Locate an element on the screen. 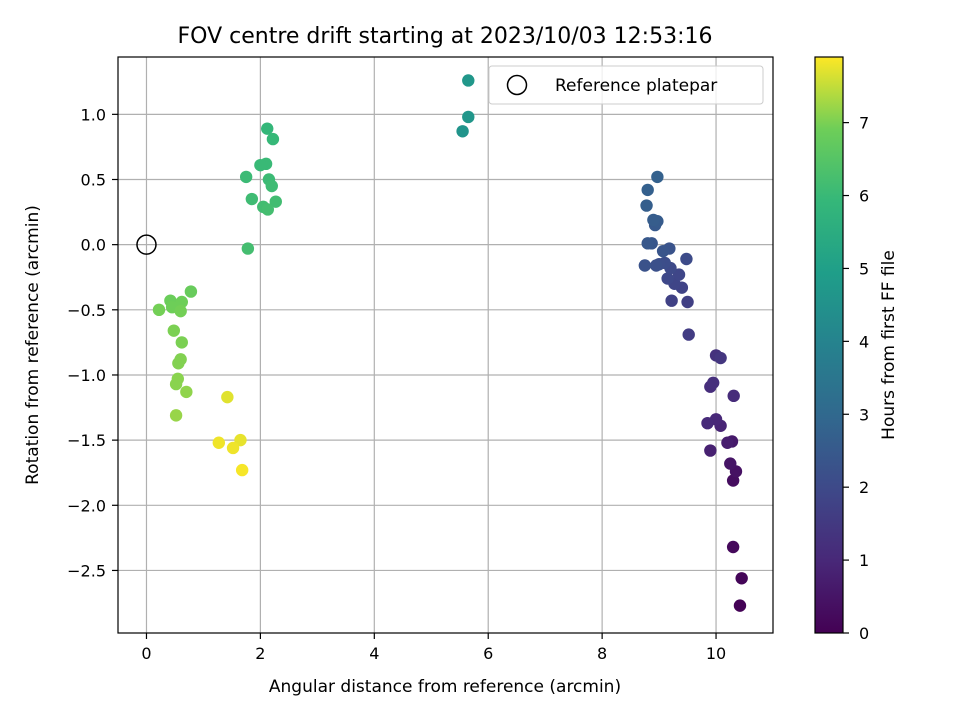 This screenshot has width=960, height=720. x-tick-label: 8 is located at coordinates (602, 653).